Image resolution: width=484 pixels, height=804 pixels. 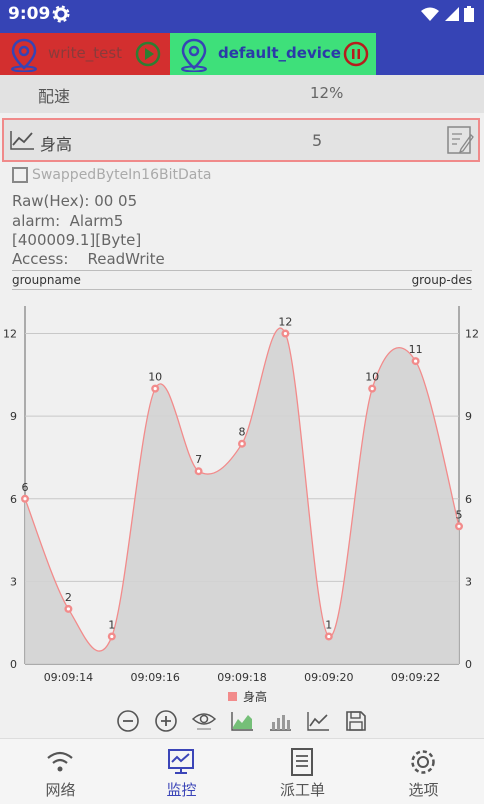 I want to click on data-label: 11, so click(x=416, y=349).